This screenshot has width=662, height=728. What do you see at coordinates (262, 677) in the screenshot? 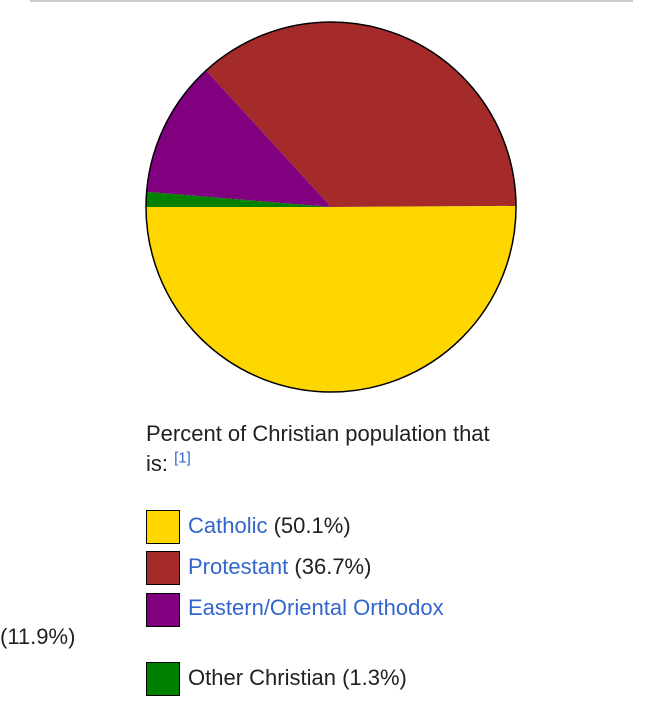
I see `legend-label-other: Other Christian` at bounding box center [262, 677].